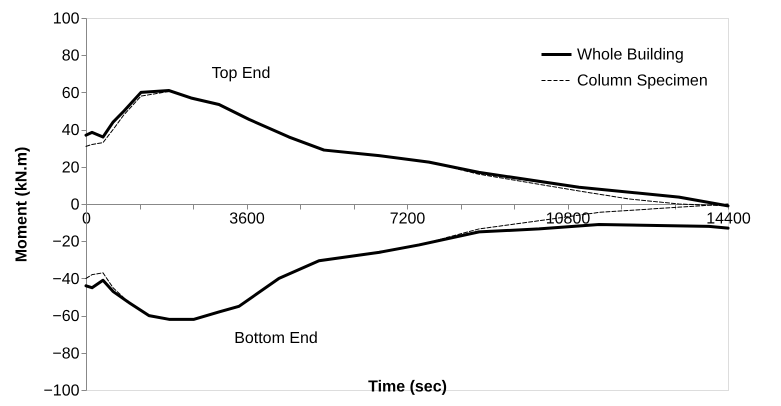 The height and width of the screenshot is (406, 781). I want to click on y-tick-label: −40, so click(66, 279).